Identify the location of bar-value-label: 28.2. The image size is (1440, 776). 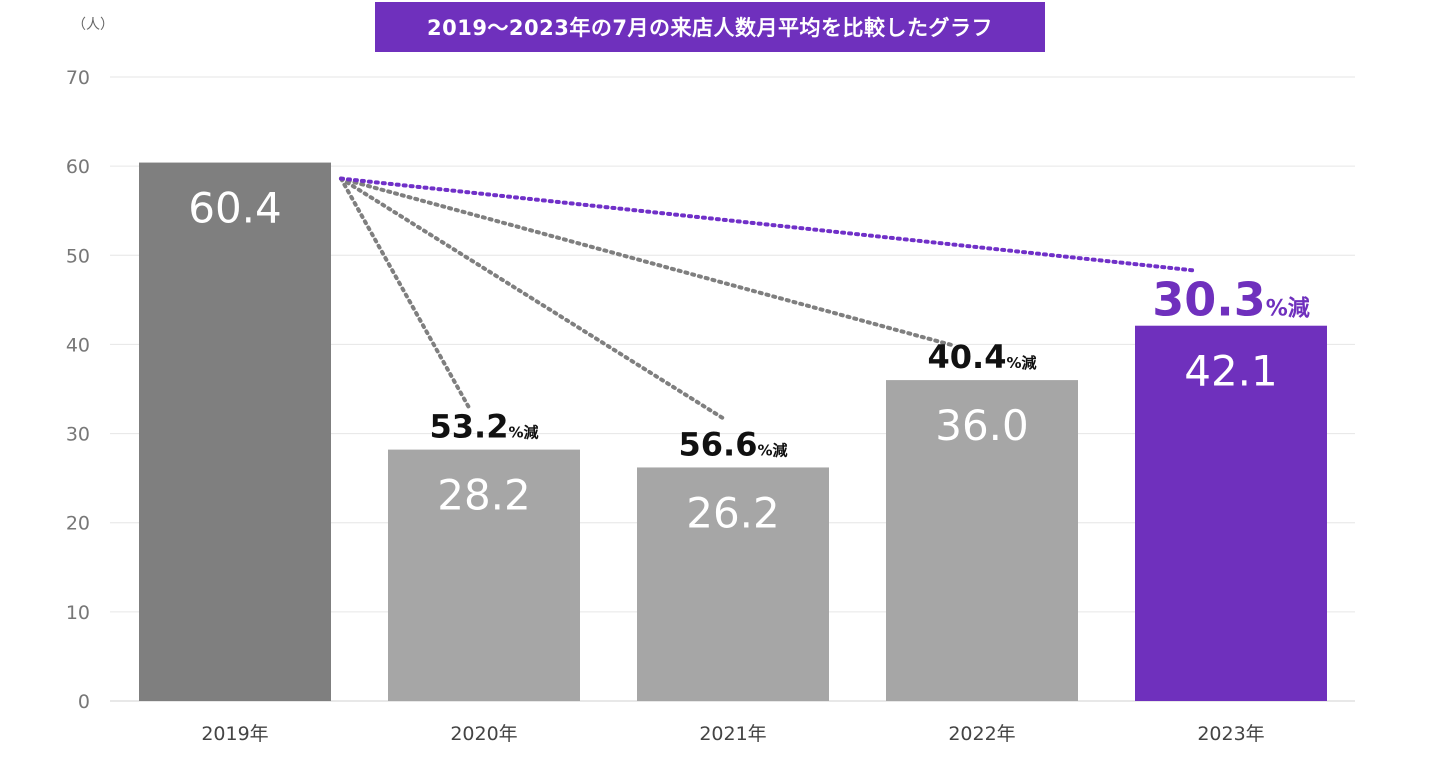
(484, 495).